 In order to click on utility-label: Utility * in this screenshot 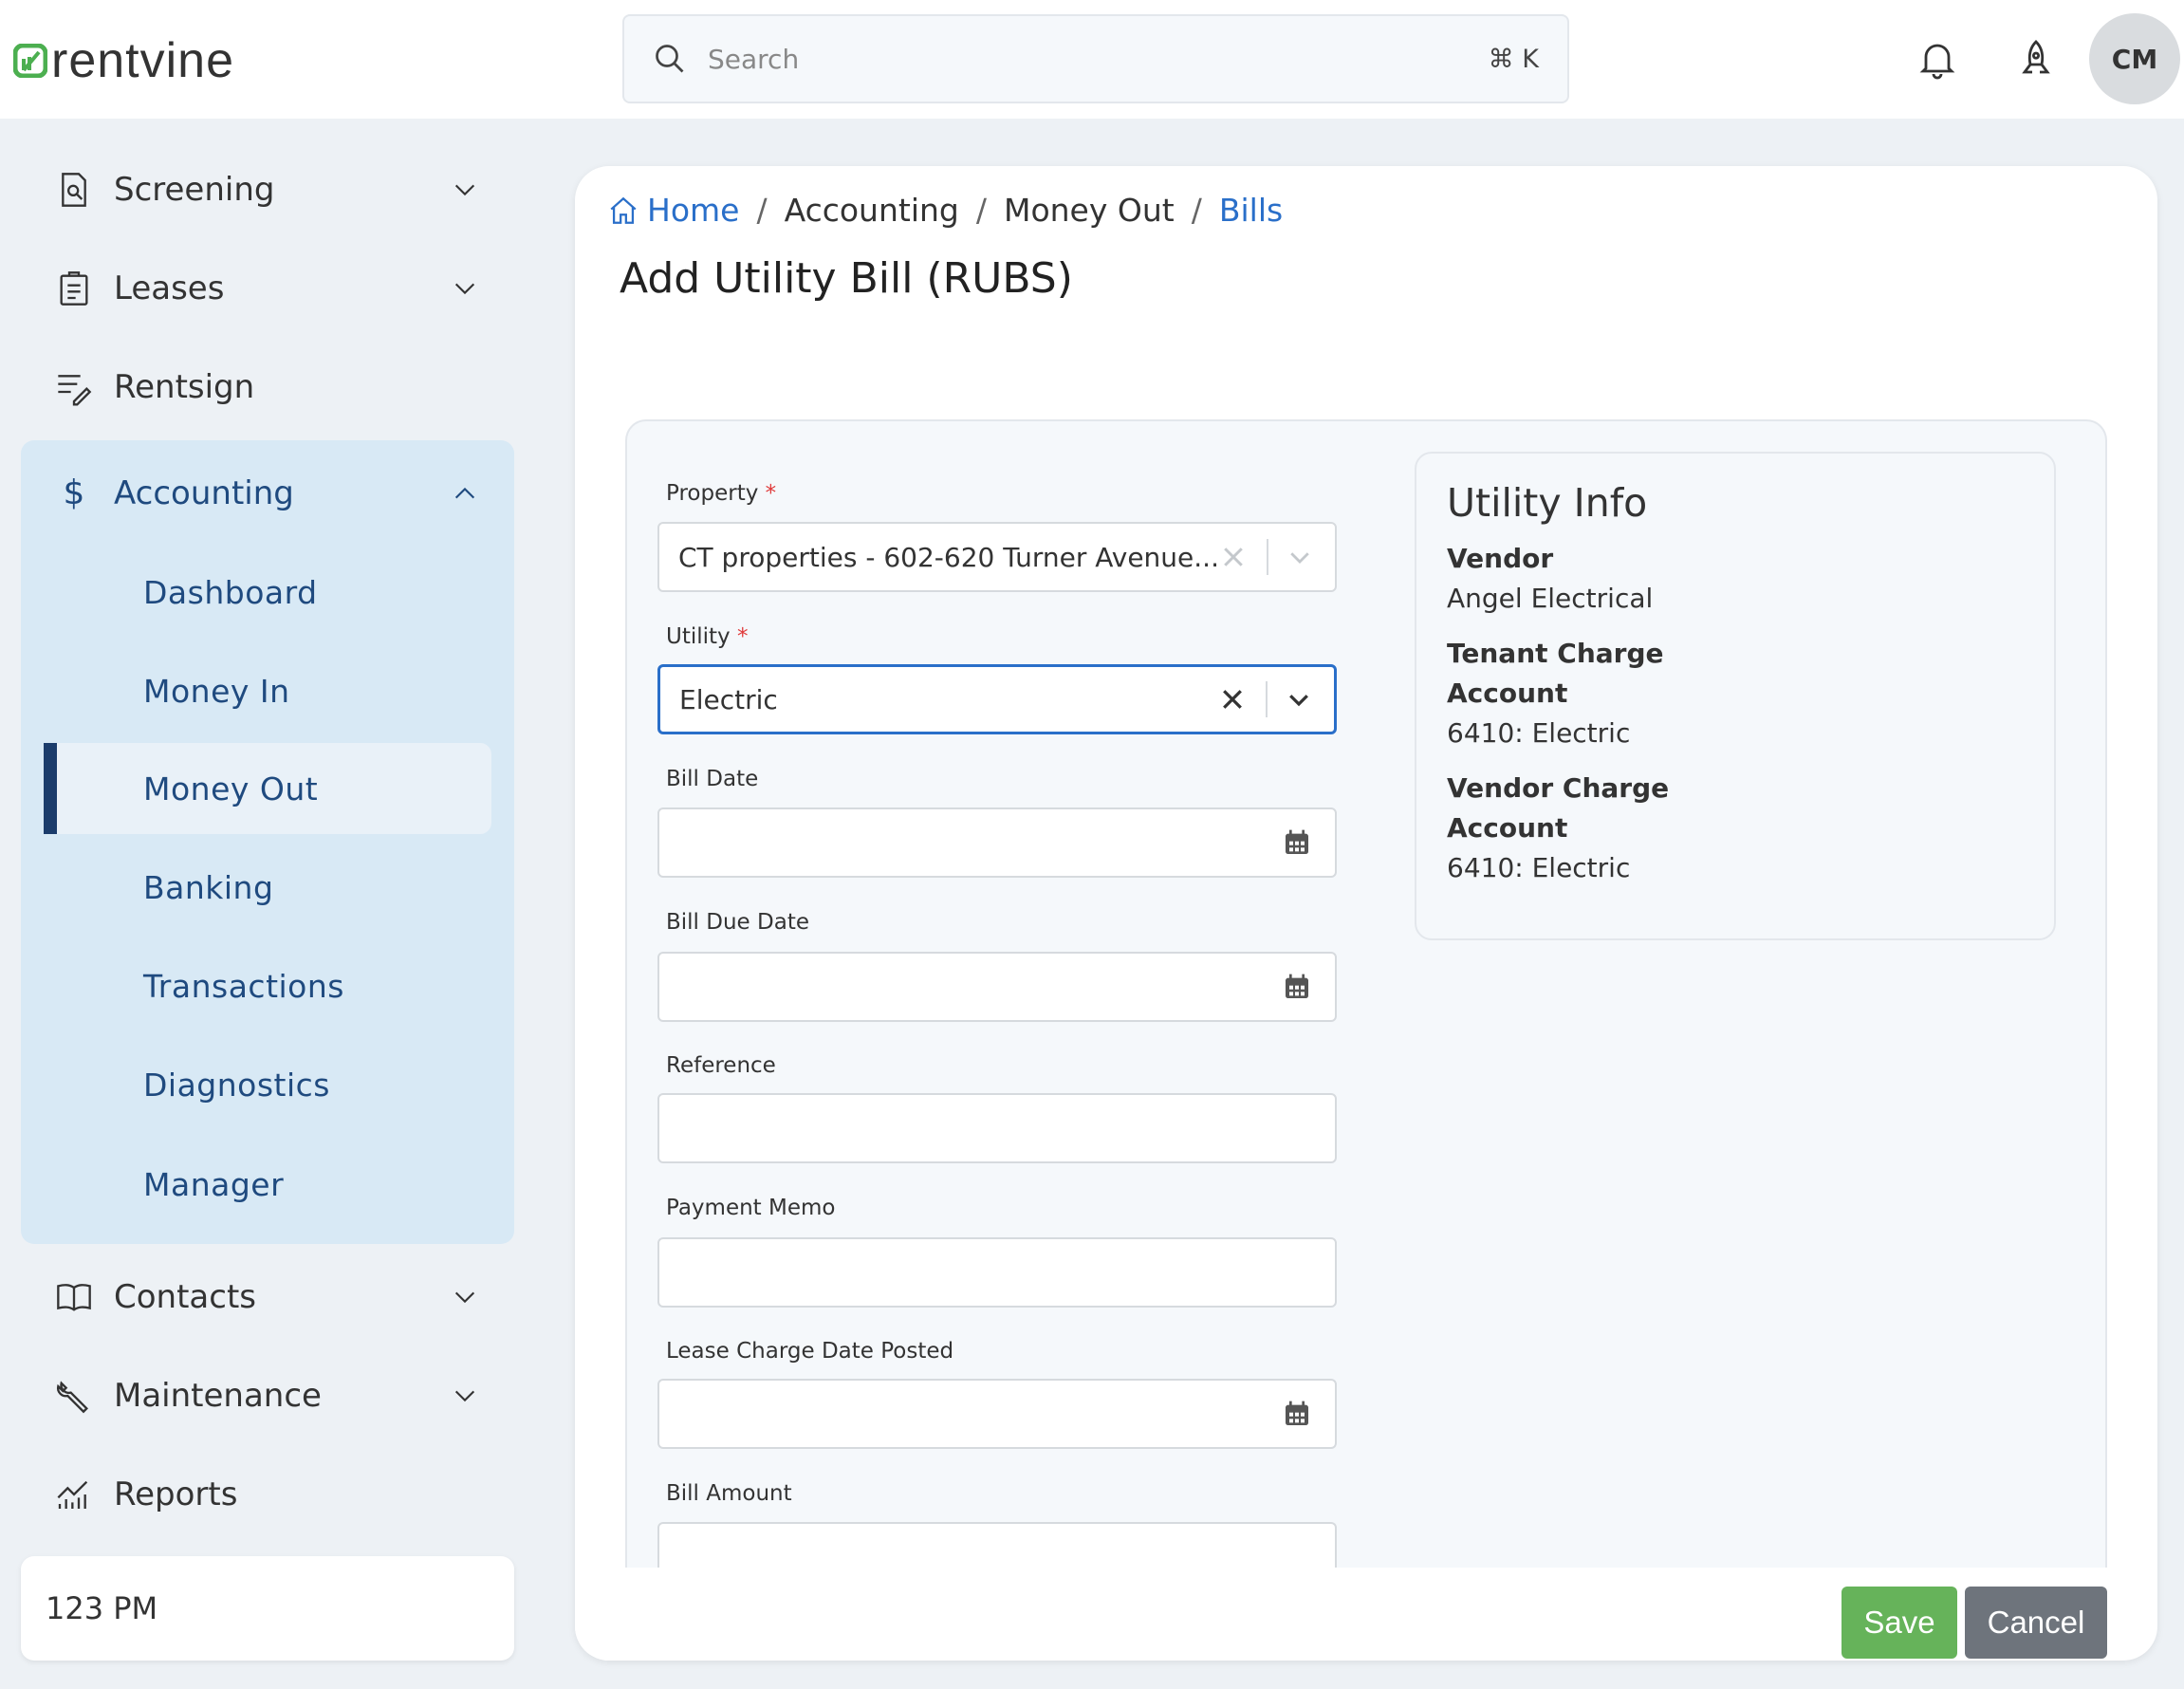, I will do `click(707, 637)`.